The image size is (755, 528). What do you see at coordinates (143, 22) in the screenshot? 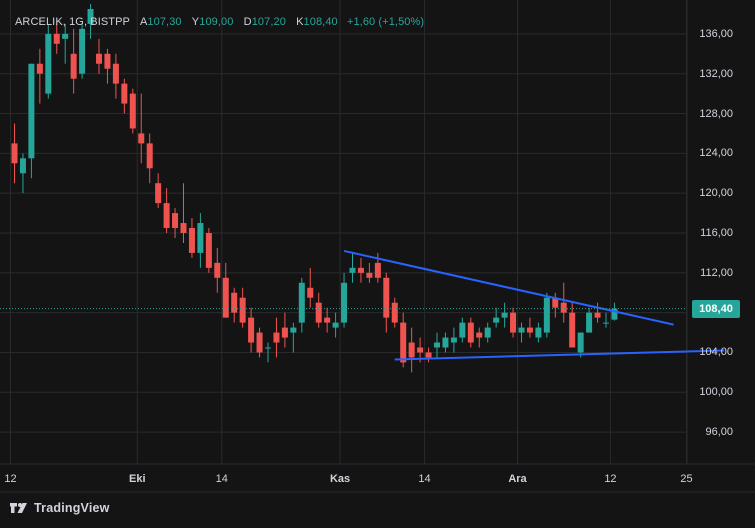
I see `open-label: A` at bounding box center [143, 22].